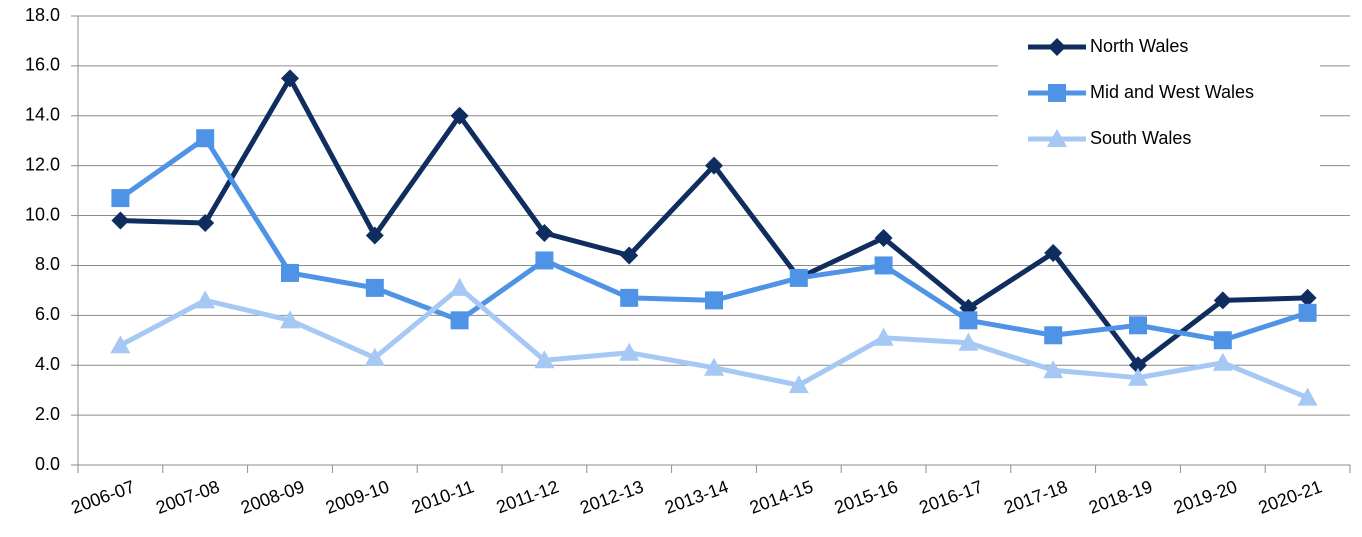 This screenshot has width=1362, height=537. I want to click on y-tick-label: 14.0, so click(42, 115).